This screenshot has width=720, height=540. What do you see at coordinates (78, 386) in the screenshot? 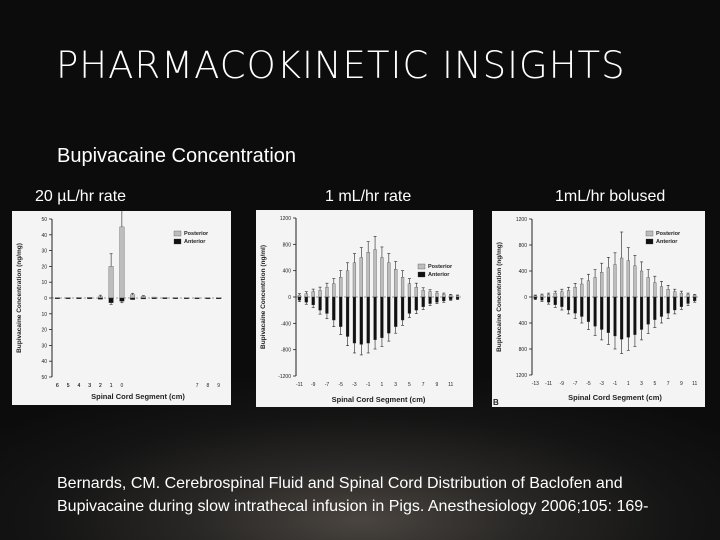
I see `x-tick-label: 4` at bounding box center [78, 386].